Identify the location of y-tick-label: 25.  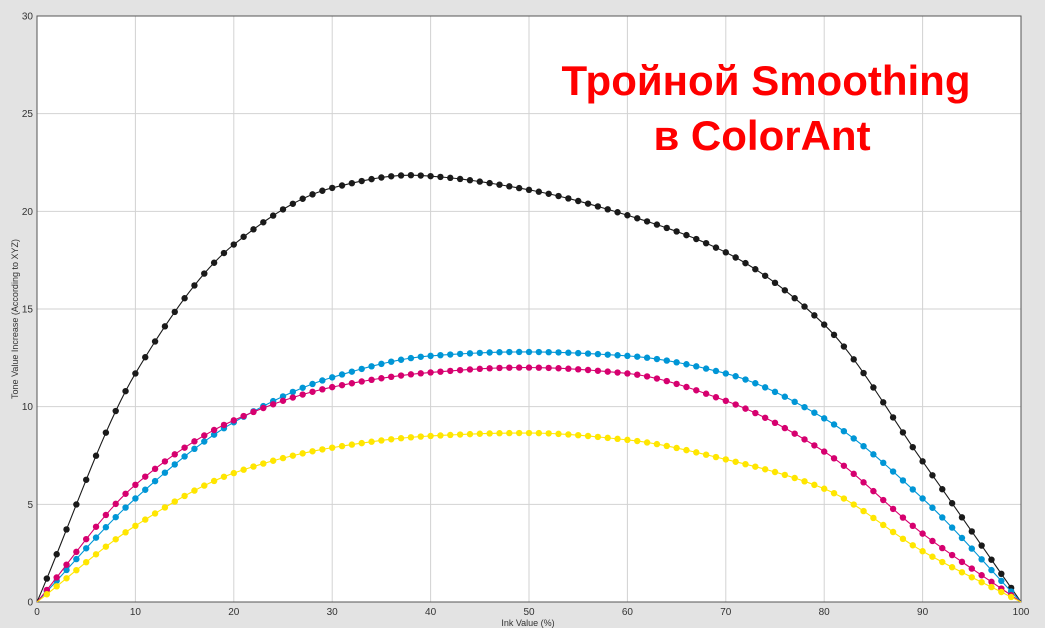
(28, 114).